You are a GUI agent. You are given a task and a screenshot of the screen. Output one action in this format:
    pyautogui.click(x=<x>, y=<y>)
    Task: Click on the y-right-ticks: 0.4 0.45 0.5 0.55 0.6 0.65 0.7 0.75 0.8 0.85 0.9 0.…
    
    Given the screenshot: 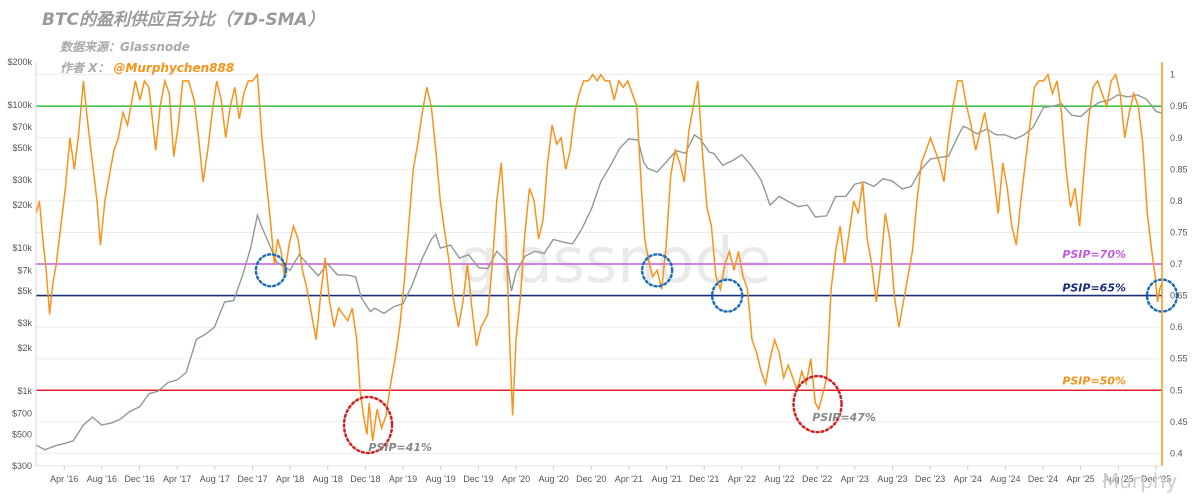 What is the action you would take?
    pyautogui.click(x=1179, y=264)
    